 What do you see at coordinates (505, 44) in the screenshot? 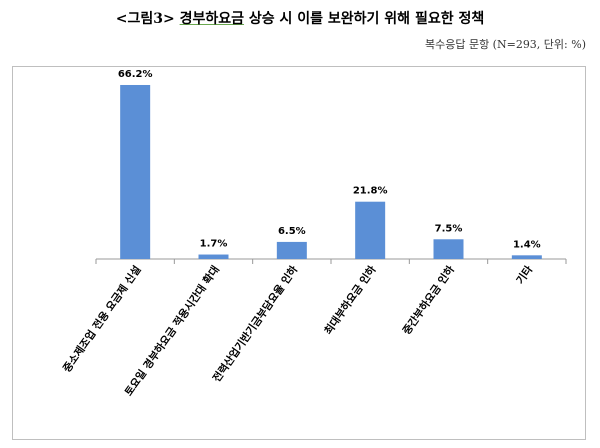
I see `response-note: 복수응답 문항 (N=293, 단위: %)` at bounding box center [505, 44].